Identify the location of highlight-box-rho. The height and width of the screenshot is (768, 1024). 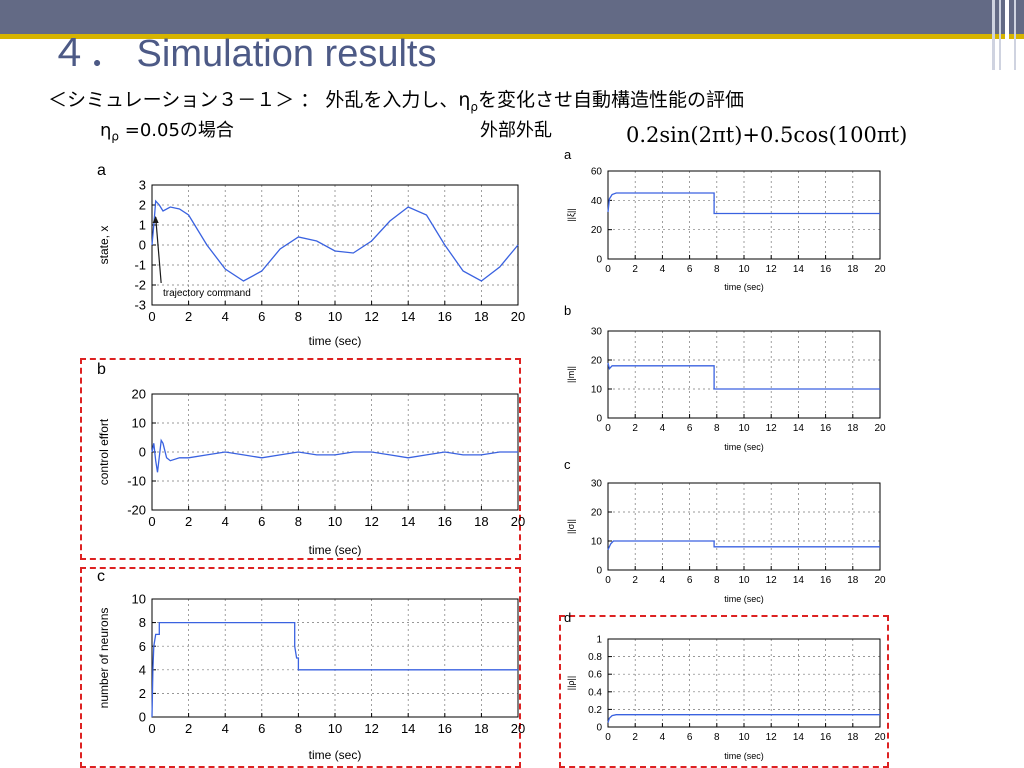
(724, 691).